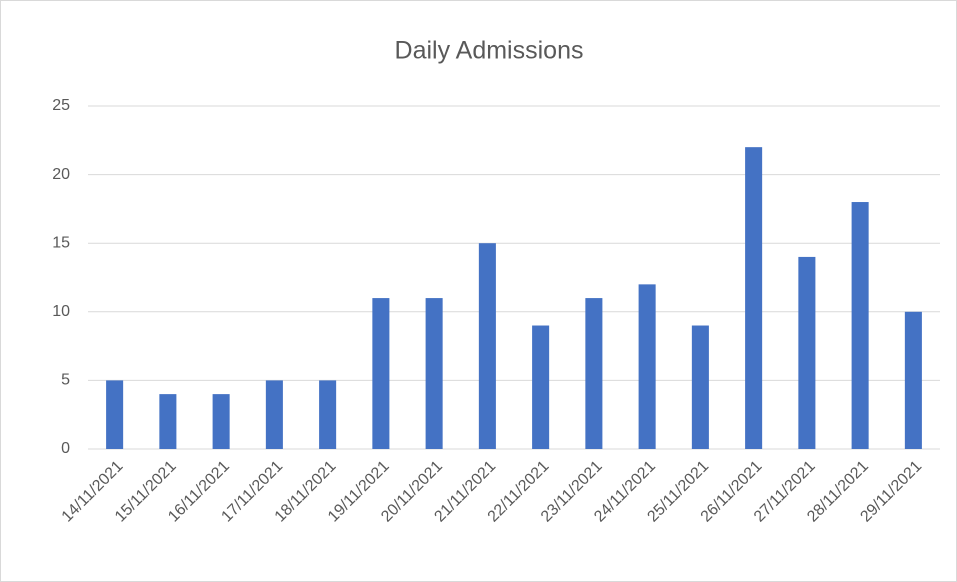 Image resolution: width=957 pixels, height=582 pixels. Describe the element at coordinates (65, 448) in the screenshot. I see `y-tick-label: 0` at that location.